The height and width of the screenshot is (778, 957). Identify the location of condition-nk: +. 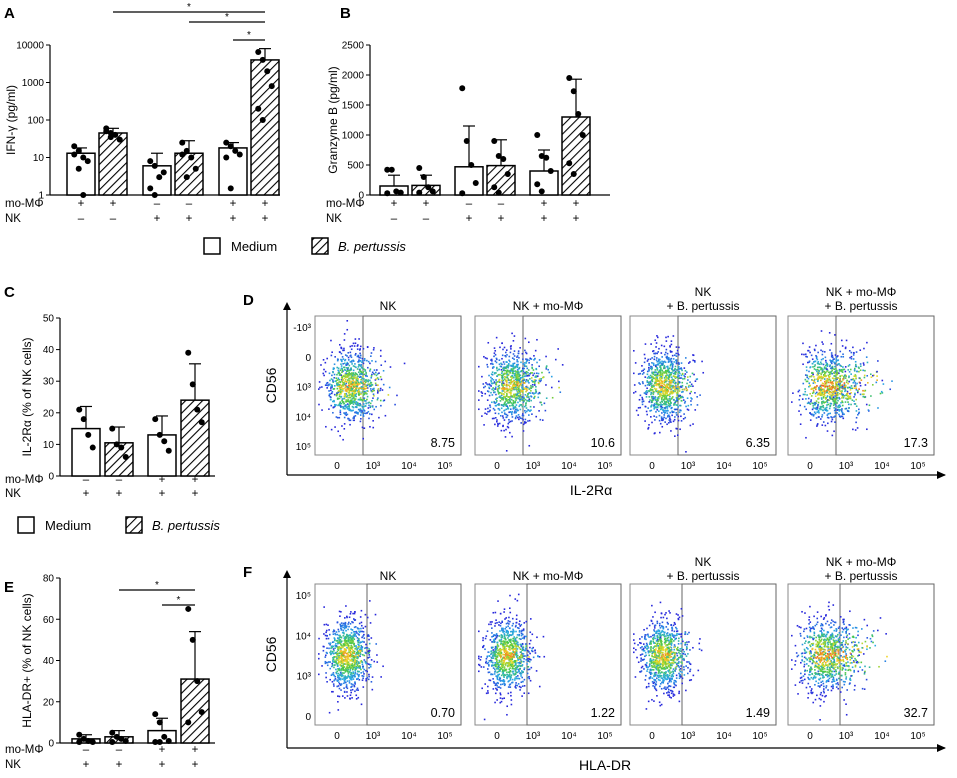
(86, 765).